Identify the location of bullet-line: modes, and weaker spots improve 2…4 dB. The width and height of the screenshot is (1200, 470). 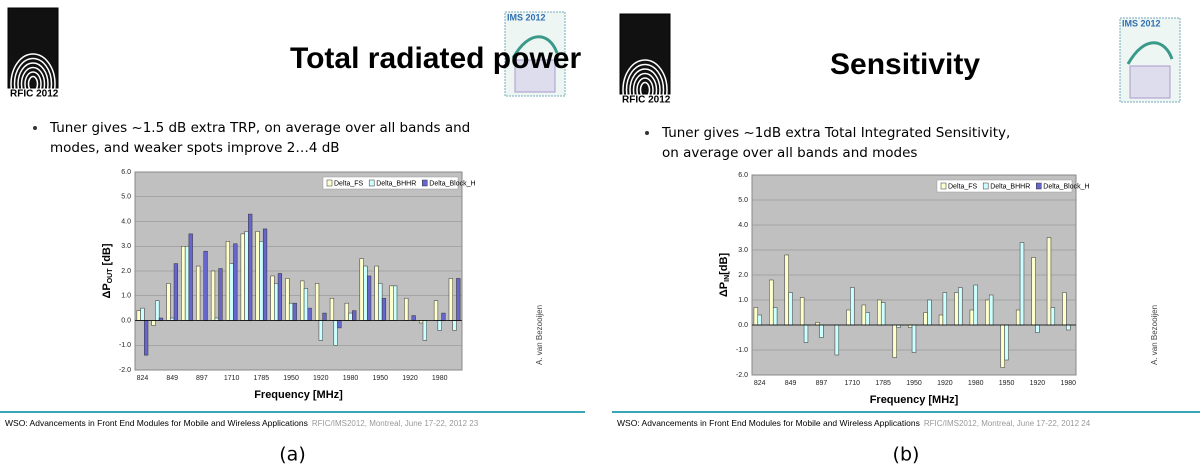
(195, 148).